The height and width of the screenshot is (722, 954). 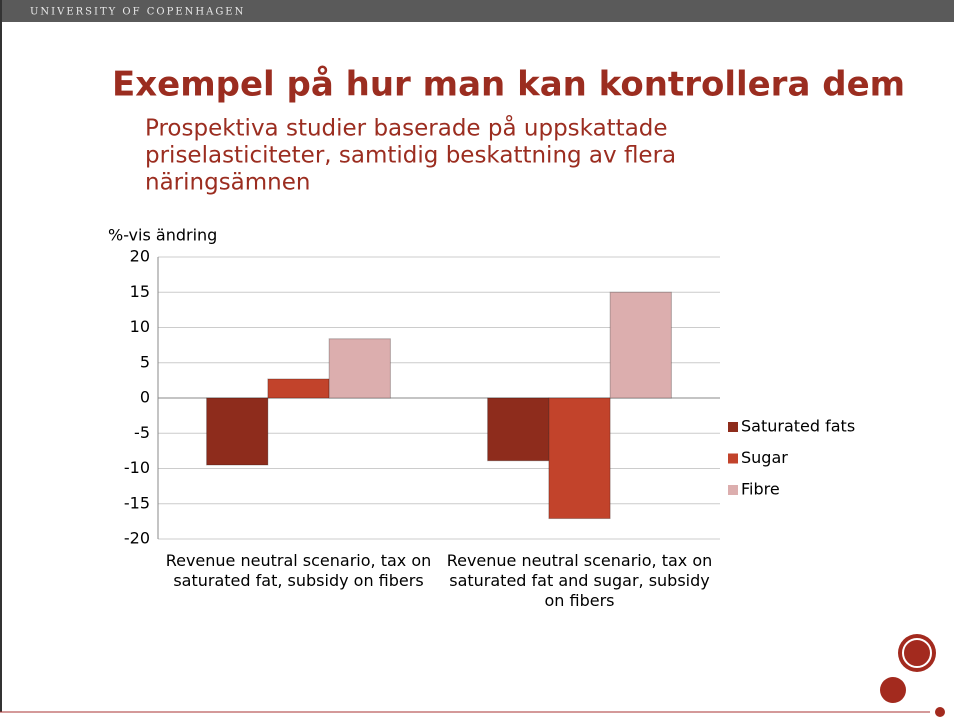 I want to click on y-tick-label: 20, so click(x=140, y=256).